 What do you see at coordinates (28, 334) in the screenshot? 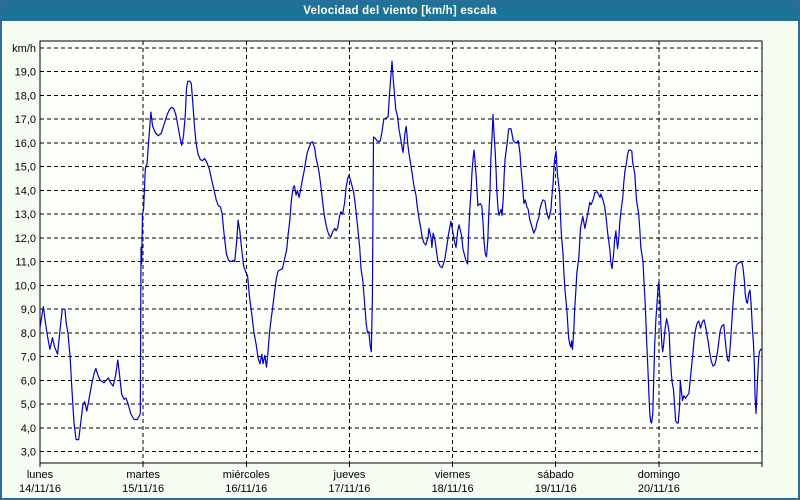
I see `y-tick-label: 8,0` at bounding box center [28, 334].